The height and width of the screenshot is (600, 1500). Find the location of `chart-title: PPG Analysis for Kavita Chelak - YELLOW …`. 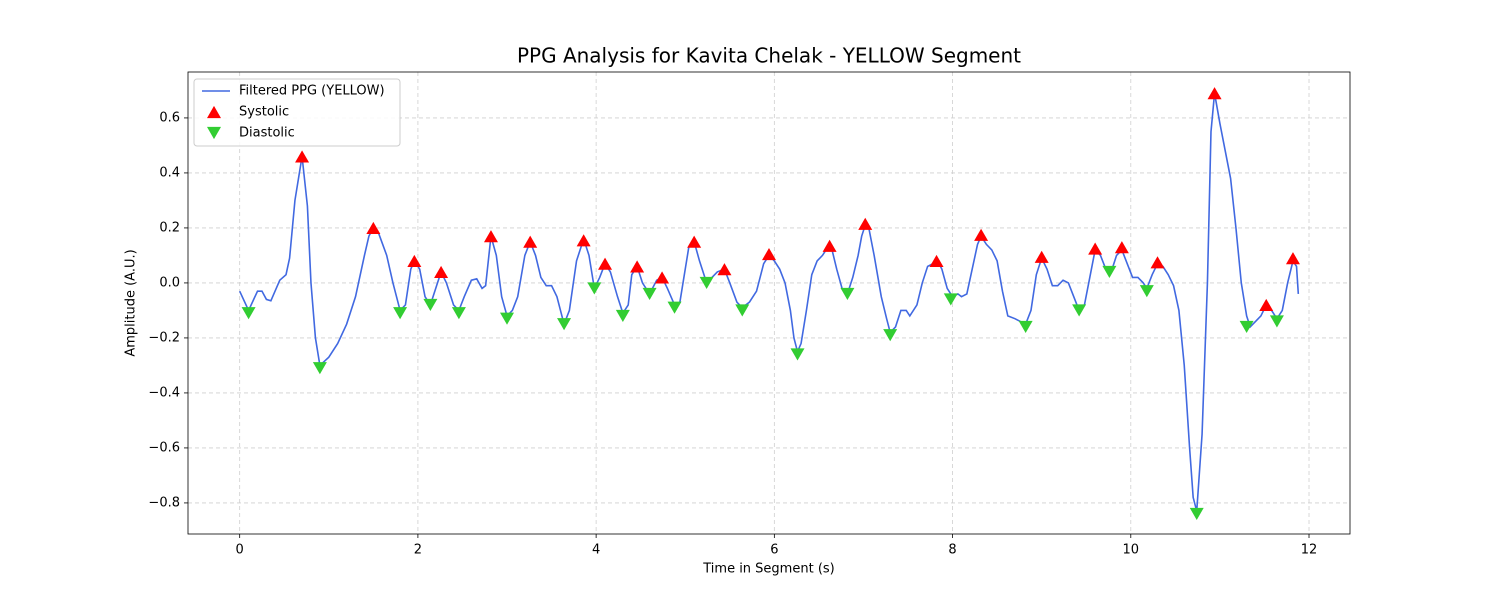

chart-title: PPG Analysis for Kavita Chelak - YELLOW … is located at coordinates (769, 56).